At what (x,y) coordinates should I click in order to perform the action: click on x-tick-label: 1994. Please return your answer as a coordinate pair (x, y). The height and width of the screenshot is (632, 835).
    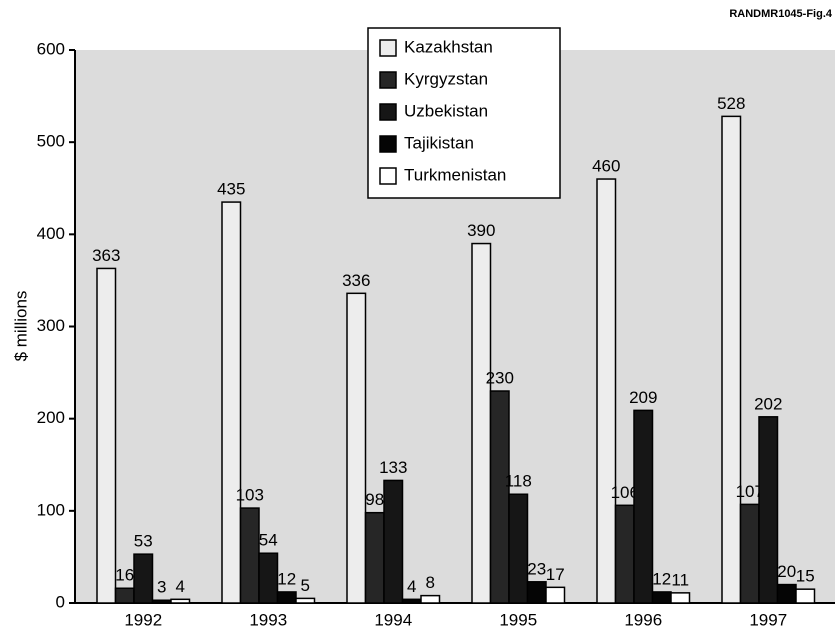
    Looking at the image, I should click on (393, 619).